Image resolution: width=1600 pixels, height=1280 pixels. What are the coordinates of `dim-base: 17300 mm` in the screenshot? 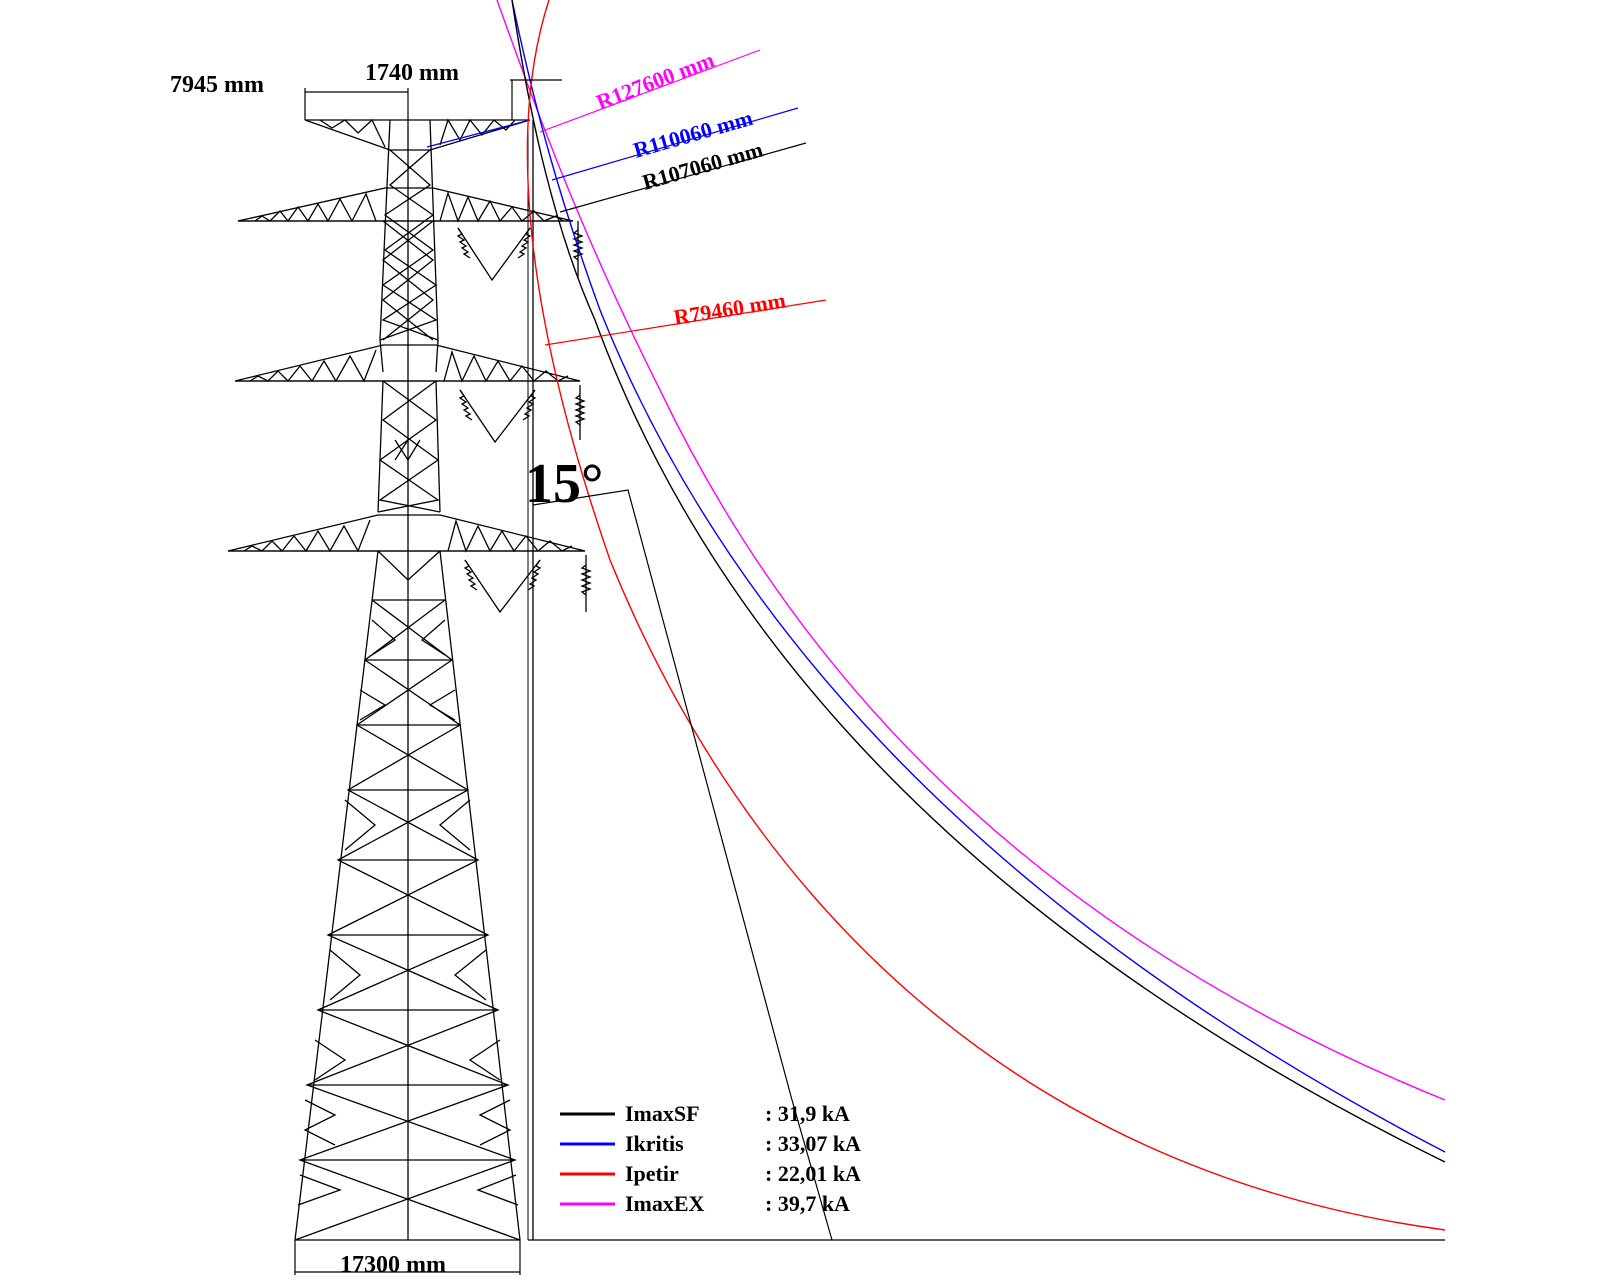 It's located at (393, 1265).